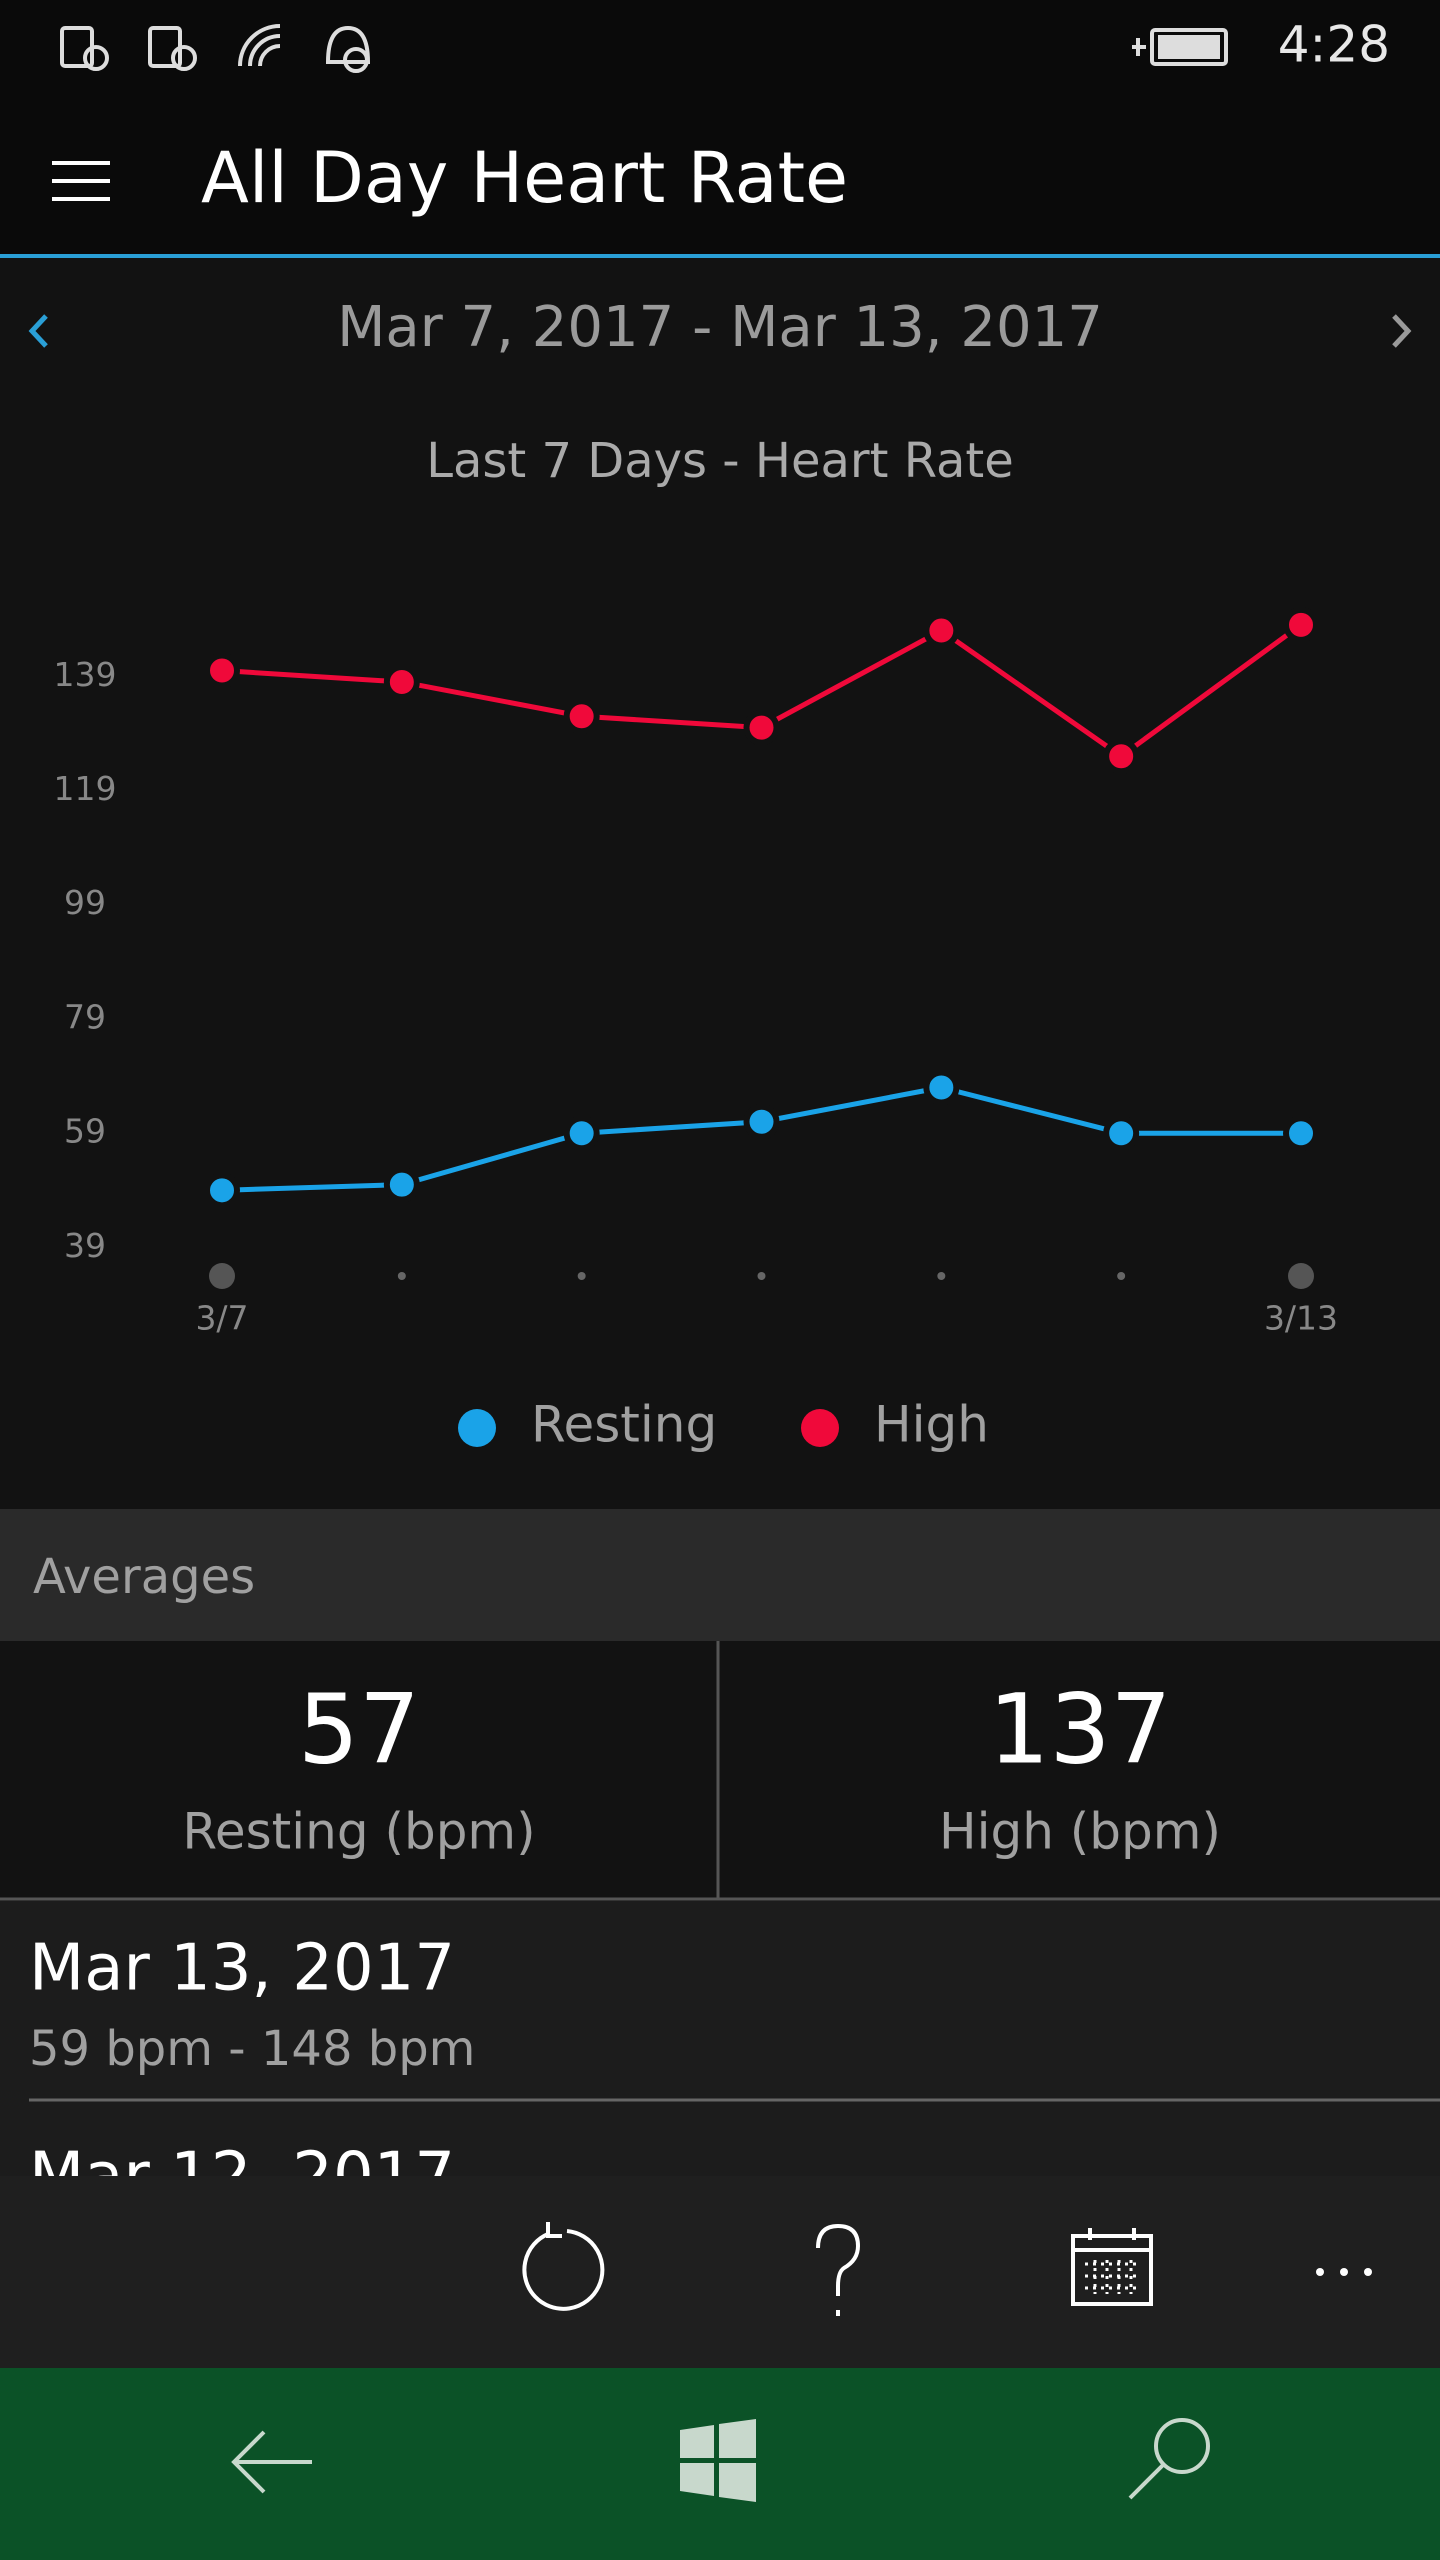  Describe the element at coordinates (720, 1575) in the screenshot. I see `averages-header` at that location.